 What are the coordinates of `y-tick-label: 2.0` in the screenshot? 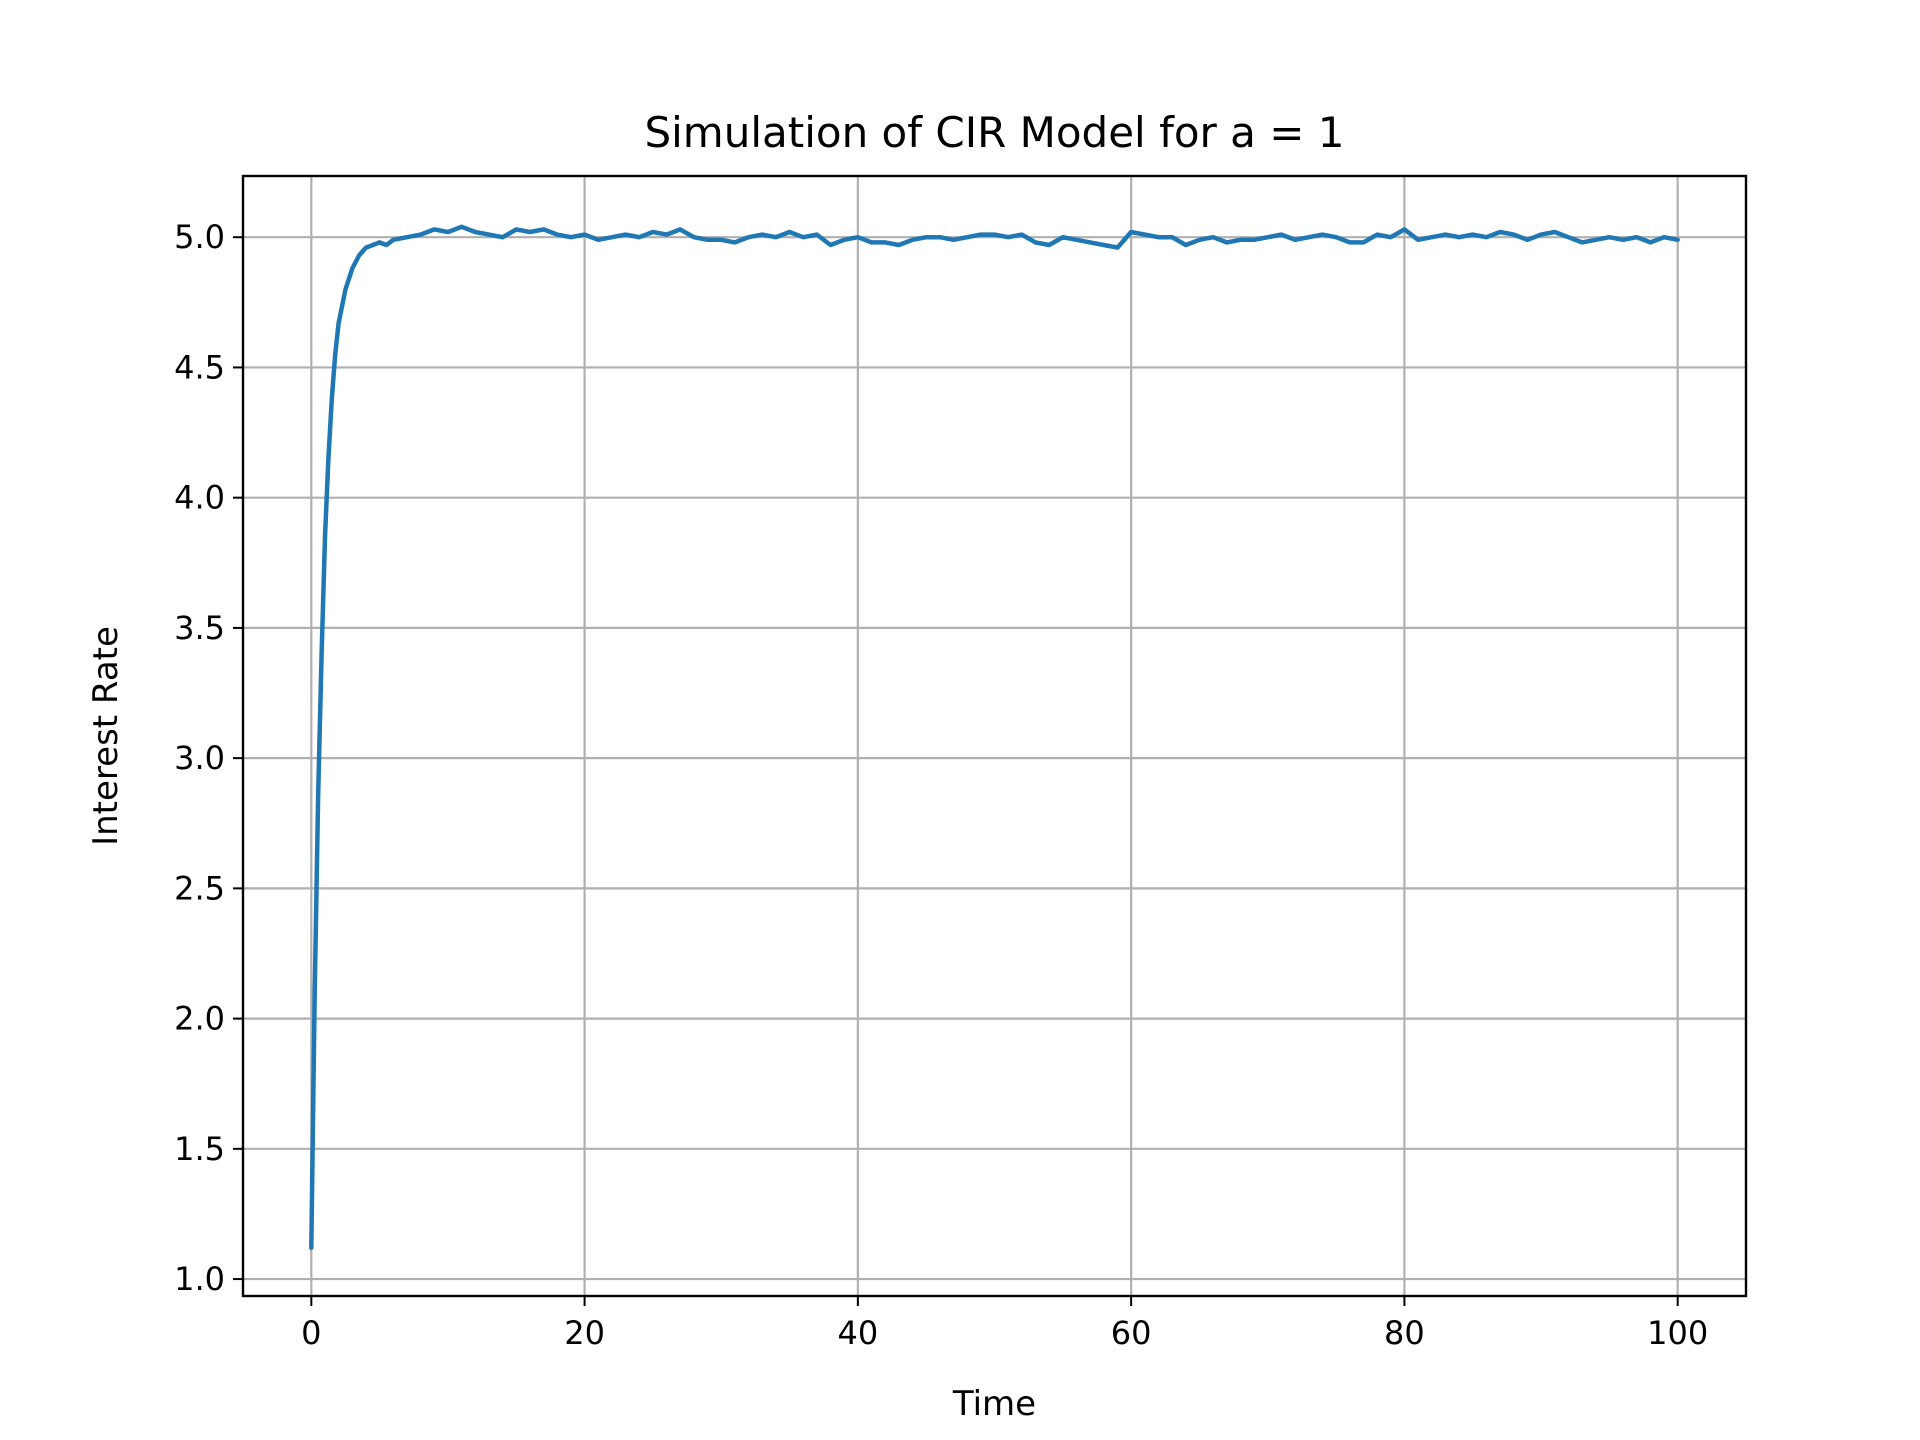 It's located at (199, 1019).